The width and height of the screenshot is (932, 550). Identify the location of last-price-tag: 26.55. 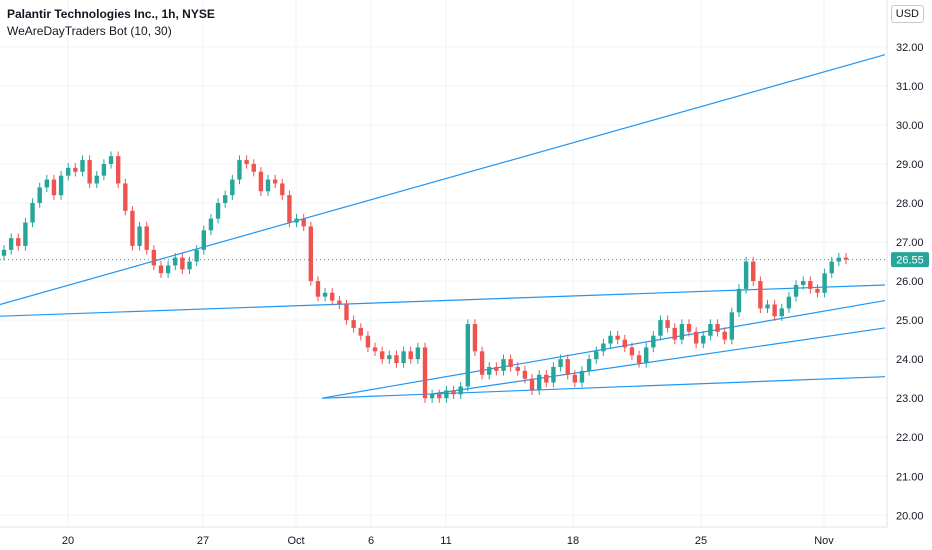
(910, 260).